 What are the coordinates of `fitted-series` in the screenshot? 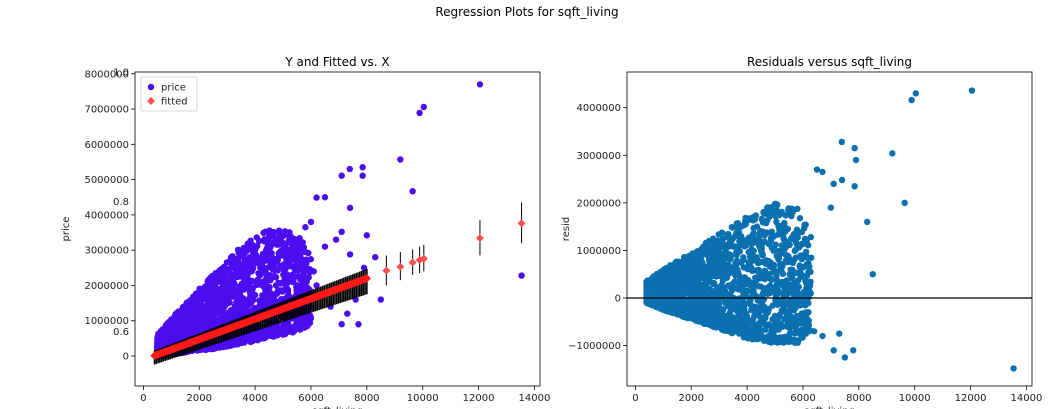 It's located at (338, 283).